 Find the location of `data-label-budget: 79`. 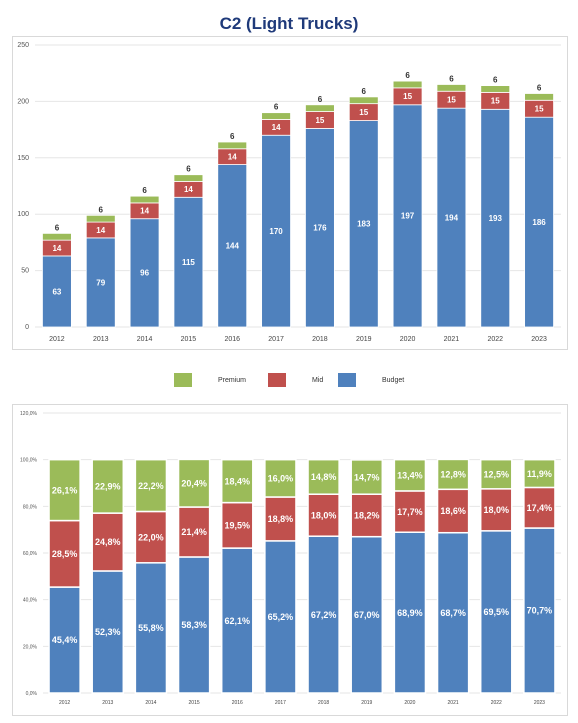

data-label-budget: 79 is located at coordinates (100, 282).